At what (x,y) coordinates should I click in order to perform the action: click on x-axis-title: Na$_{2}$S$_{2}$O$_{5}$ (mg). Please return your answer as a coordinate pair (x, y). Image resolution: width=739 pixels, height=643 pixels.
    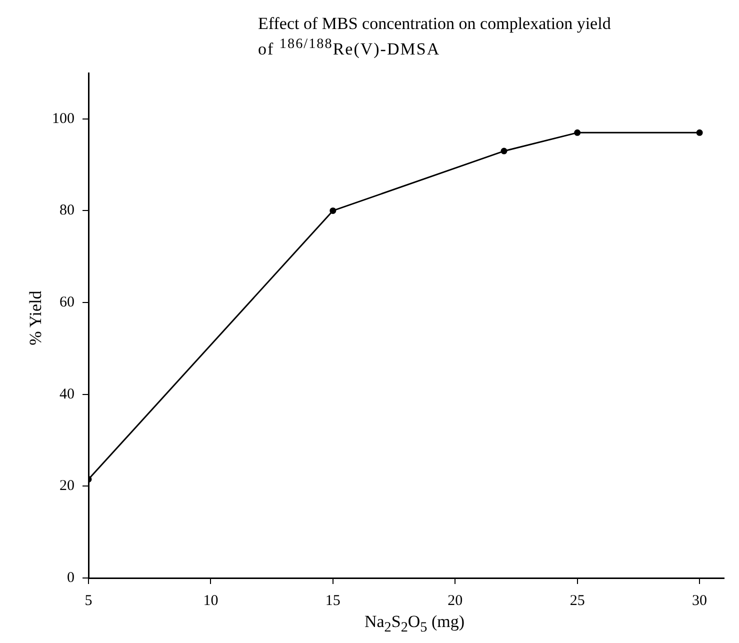
    Looking at the image, I should click on (414, 624).